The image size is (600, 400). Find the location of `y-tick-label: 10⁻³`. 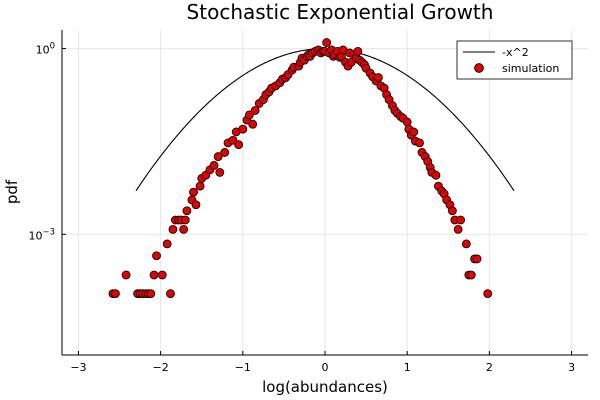

y-tick-label: 10⁻³ is located at coordinates (41, 234).